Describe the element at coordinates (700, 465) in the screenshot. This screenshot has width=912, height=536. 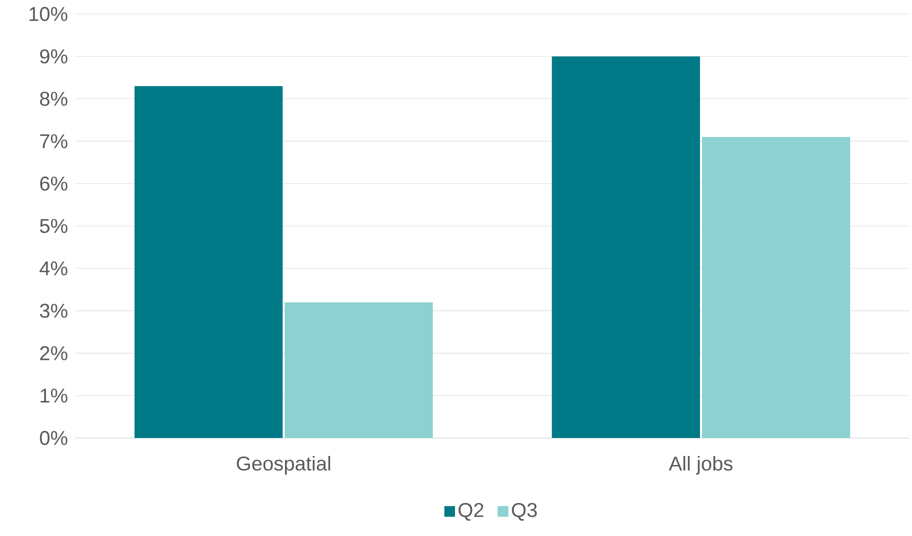
I see `x-tick-label: All jobs` at that location.